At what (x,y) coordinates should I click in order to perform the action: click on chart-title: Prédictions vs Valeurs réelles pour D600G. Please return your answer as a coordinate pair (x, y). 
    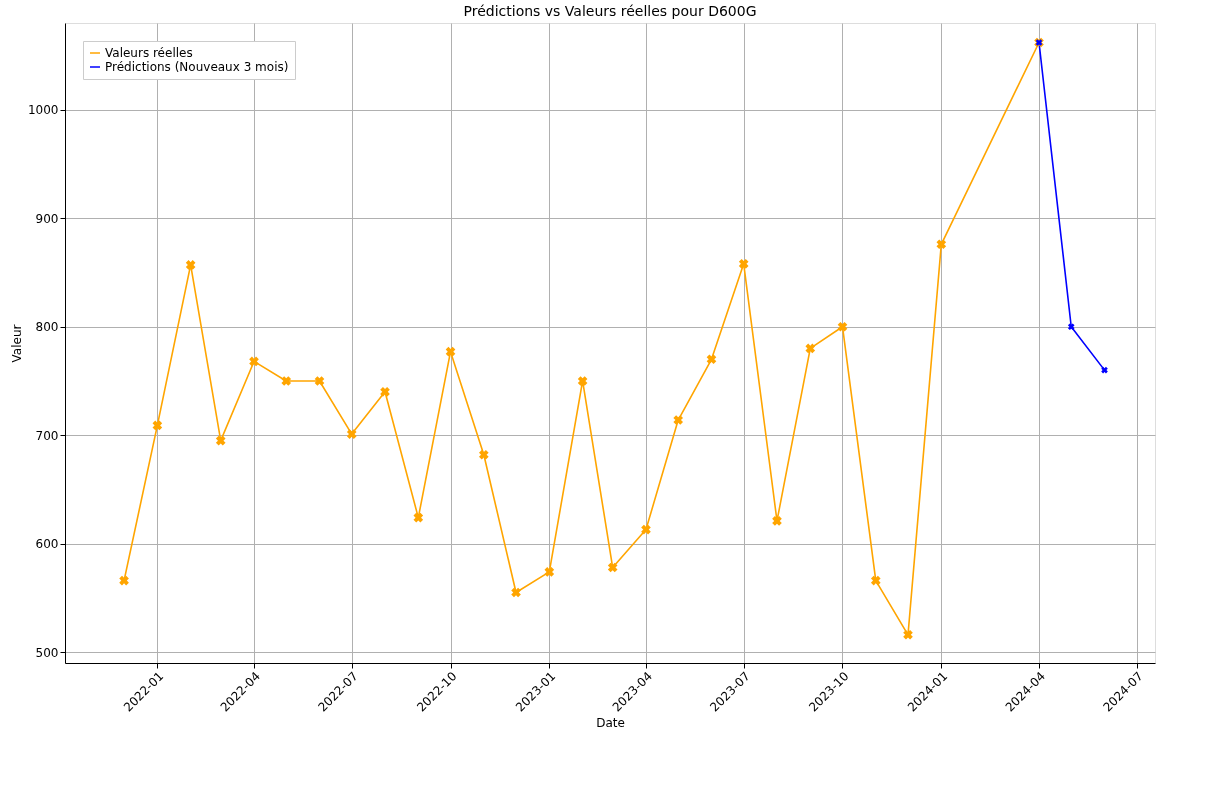
    Looking at the image, I should click on (610, 11).